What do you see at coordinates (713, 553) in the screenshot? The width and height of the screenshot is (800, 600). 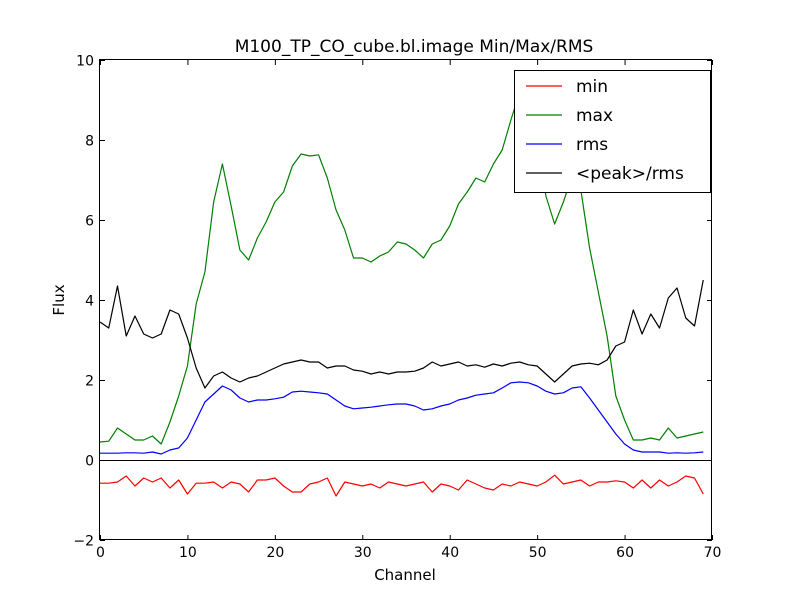 I see `x-tick-label: 70` at bounding box center [713, 553].